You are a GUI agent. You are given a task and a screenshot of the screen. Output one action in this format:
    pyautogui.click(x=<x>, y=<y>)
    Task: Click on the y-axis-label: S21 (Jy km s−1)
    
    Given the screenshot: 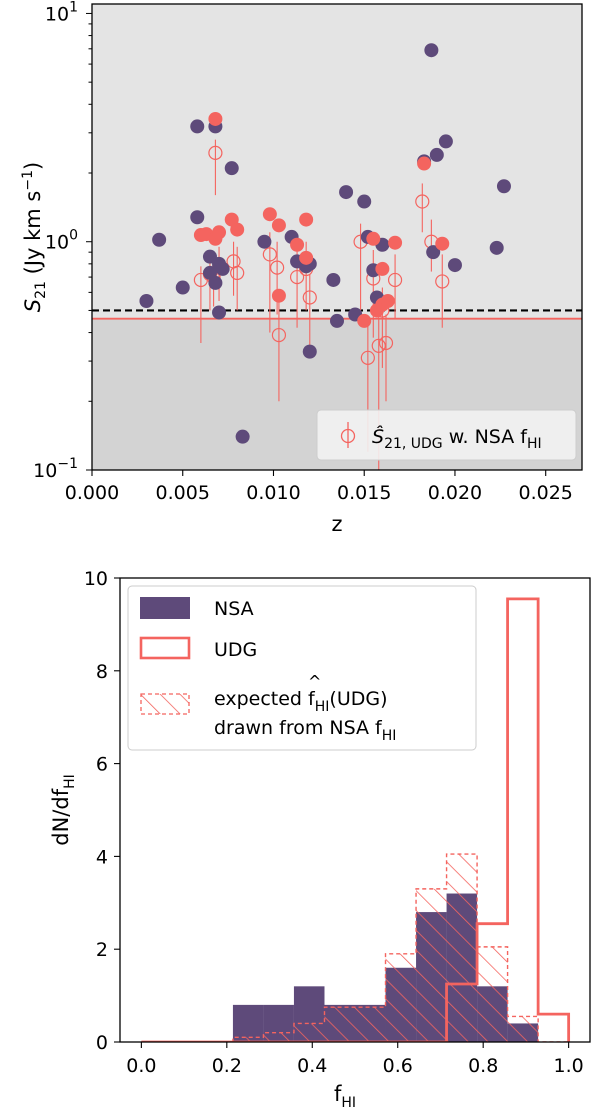 What is the action you would take?
    pyautogui.click(x=34, y=237)
    